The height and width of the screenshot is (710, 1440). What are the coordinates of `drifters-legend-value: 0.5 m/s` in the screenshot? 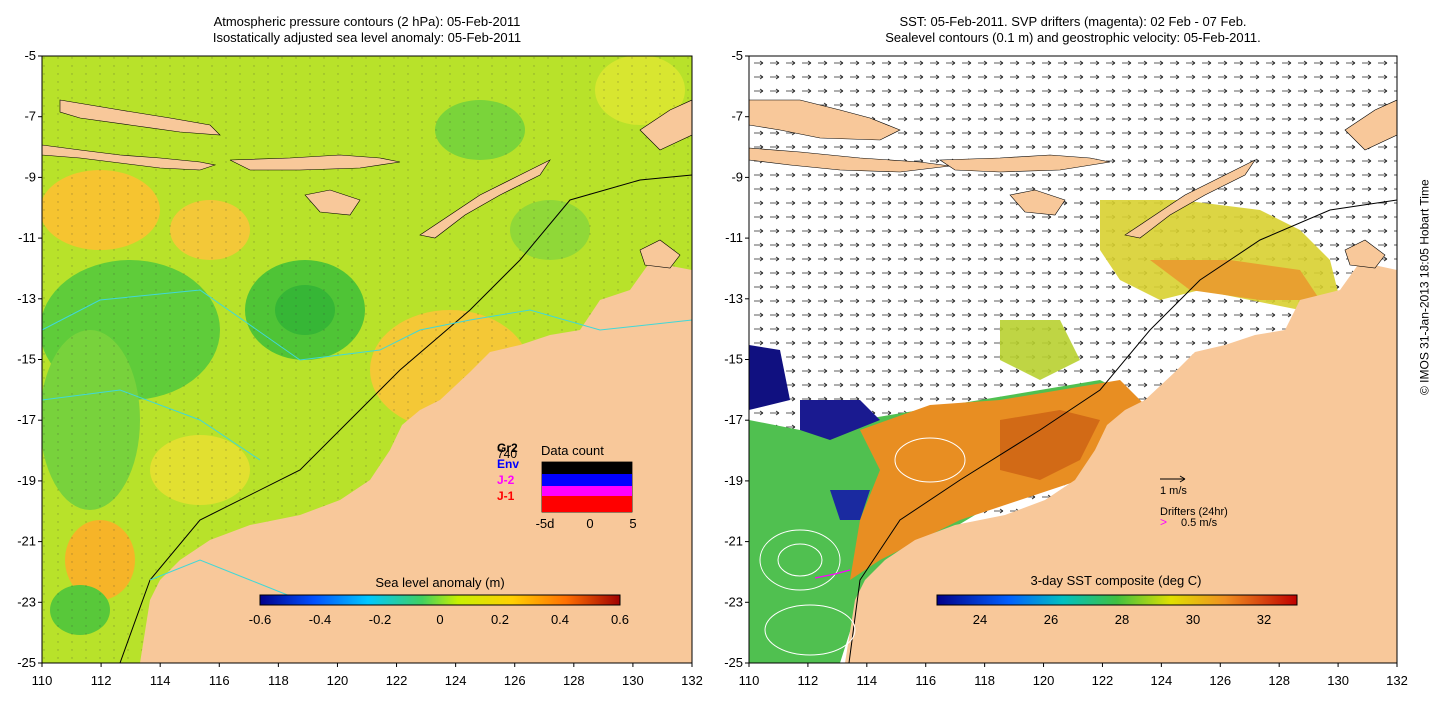 It's located at (1199, 523).